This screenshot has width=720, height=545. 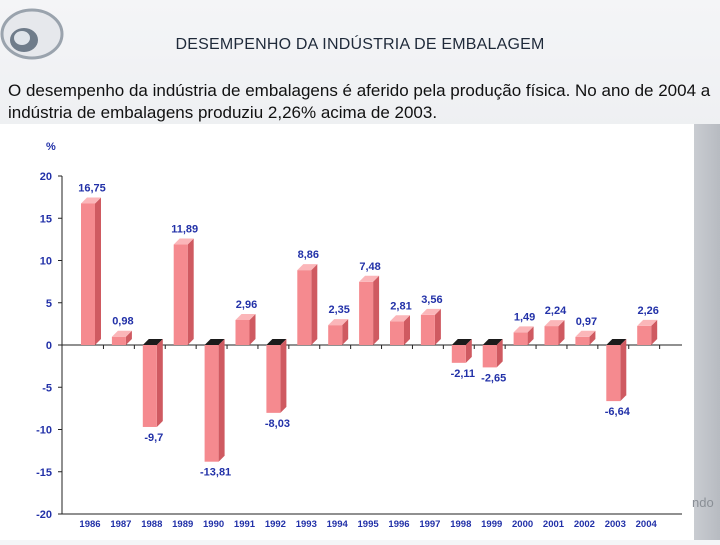 I want to click on data-label: 2,24, so click(x=556, y=311).